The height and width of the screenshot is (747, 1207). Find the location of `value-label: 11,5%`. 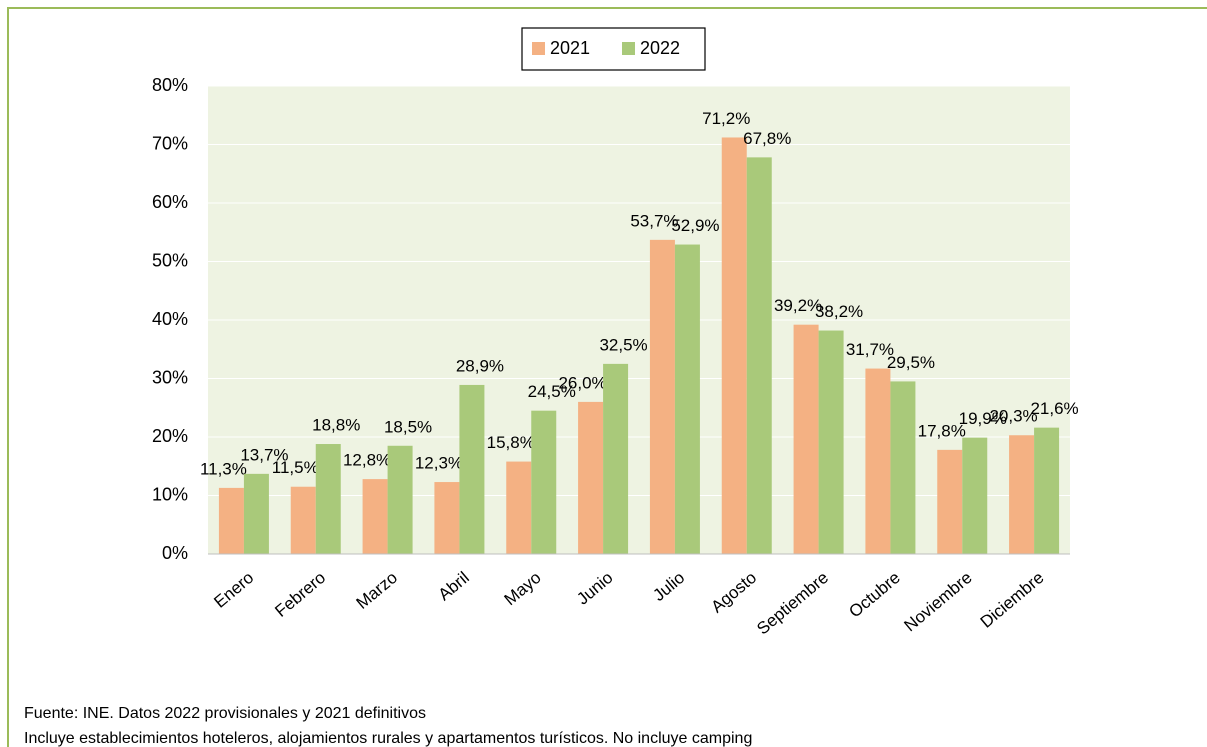

value-label: 11,5% is located at coordinates (295, 467).